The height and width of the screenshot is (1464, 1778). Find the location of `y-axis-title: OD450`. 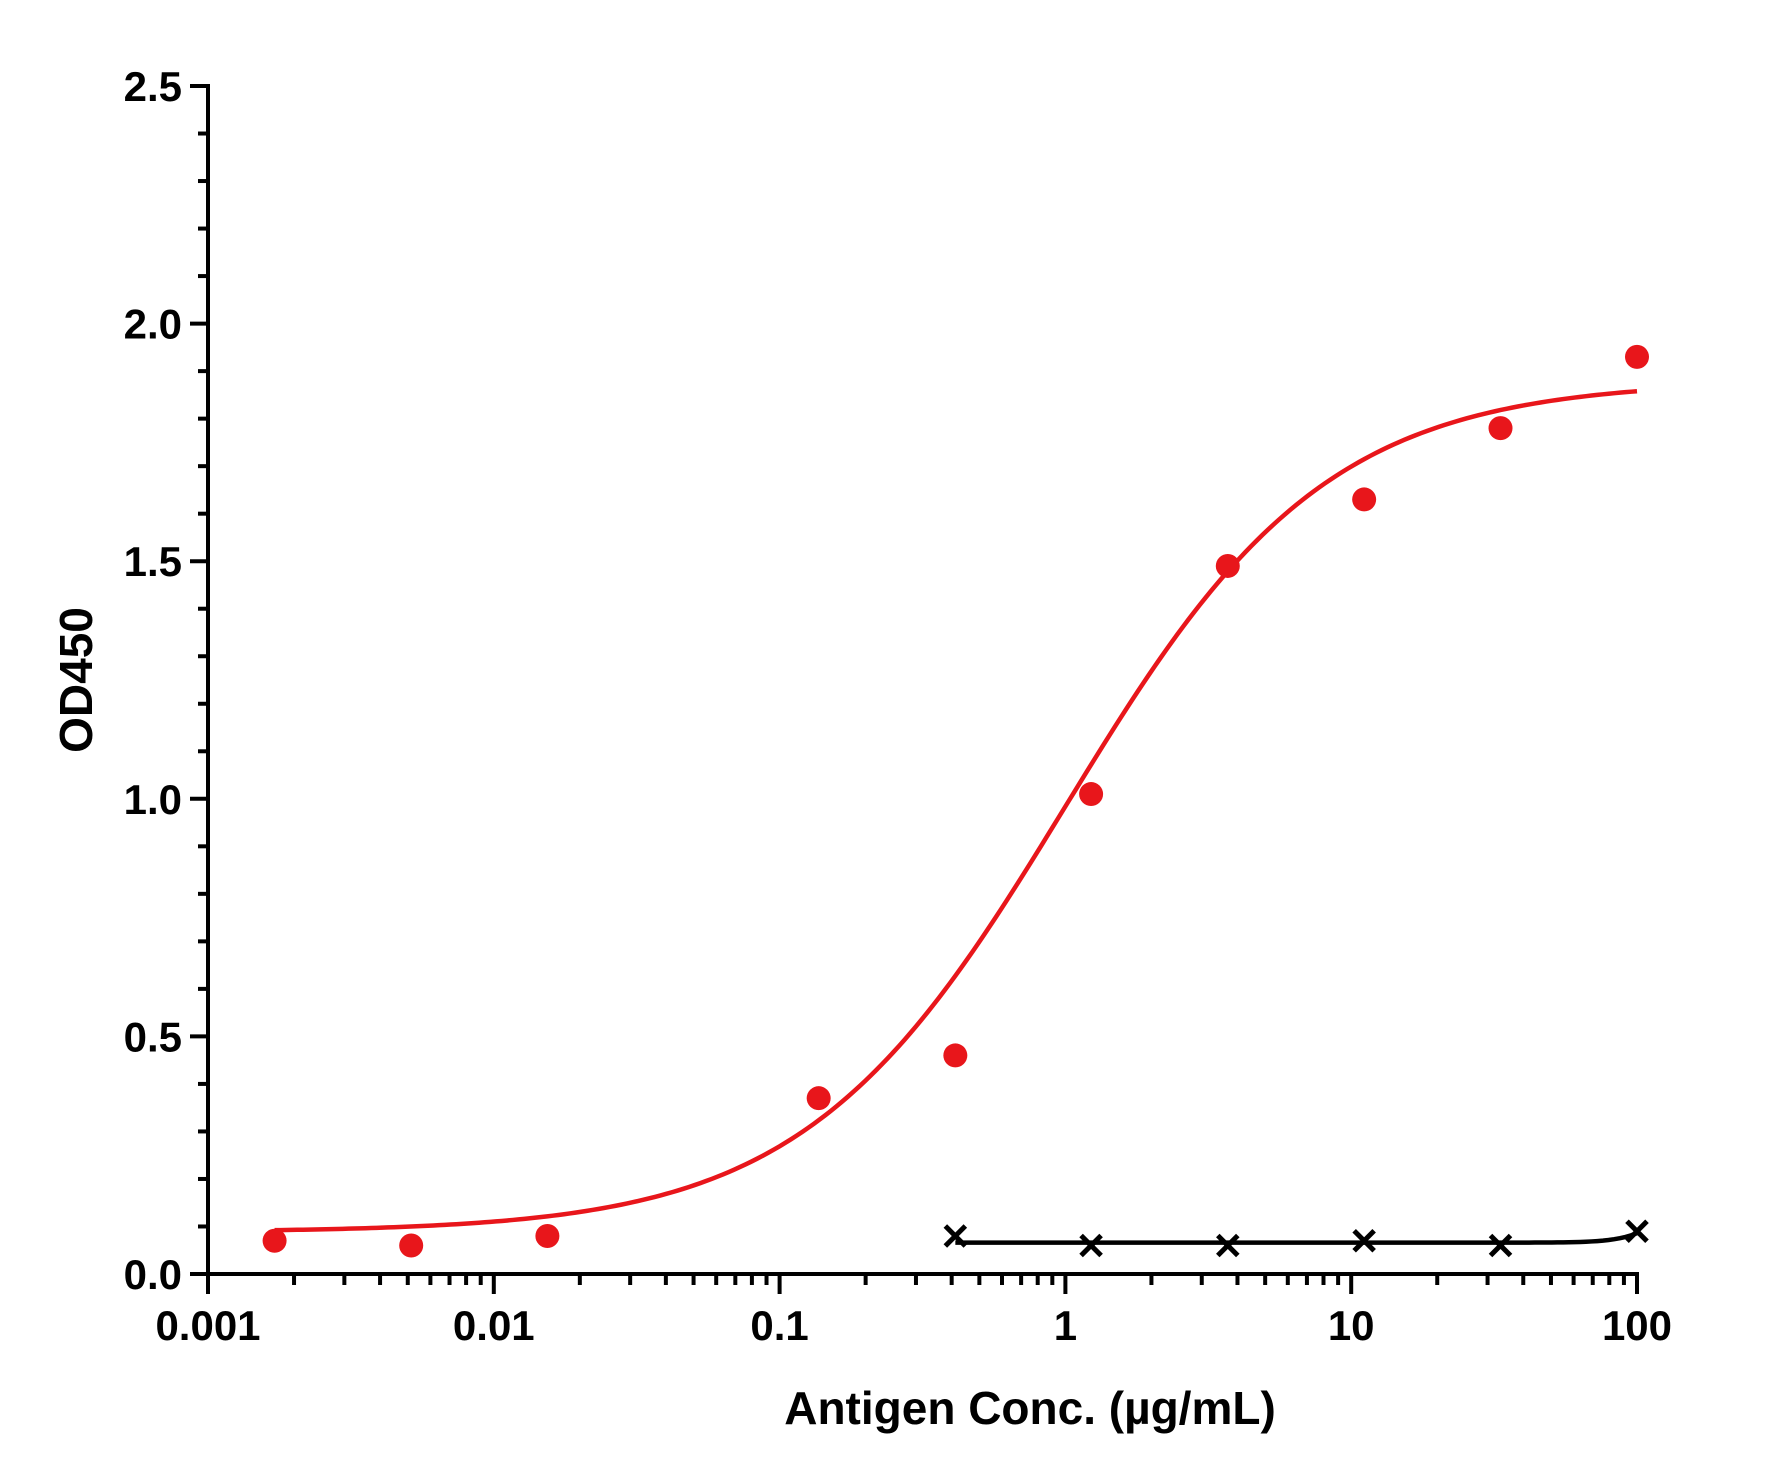

y-axis-title: OD450 is located at coordinates (76, 680).